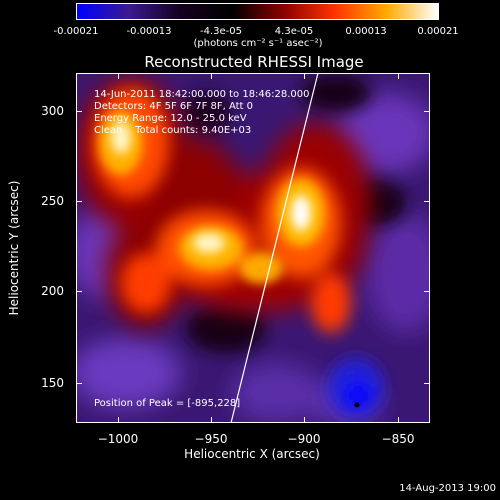 The image size is (500, 500). What do you see at coordinates (447, 488) in the screenshot?
I see `generation-timestamp: 14-Aug-2013 19:00` at bounding box center [447, 488].